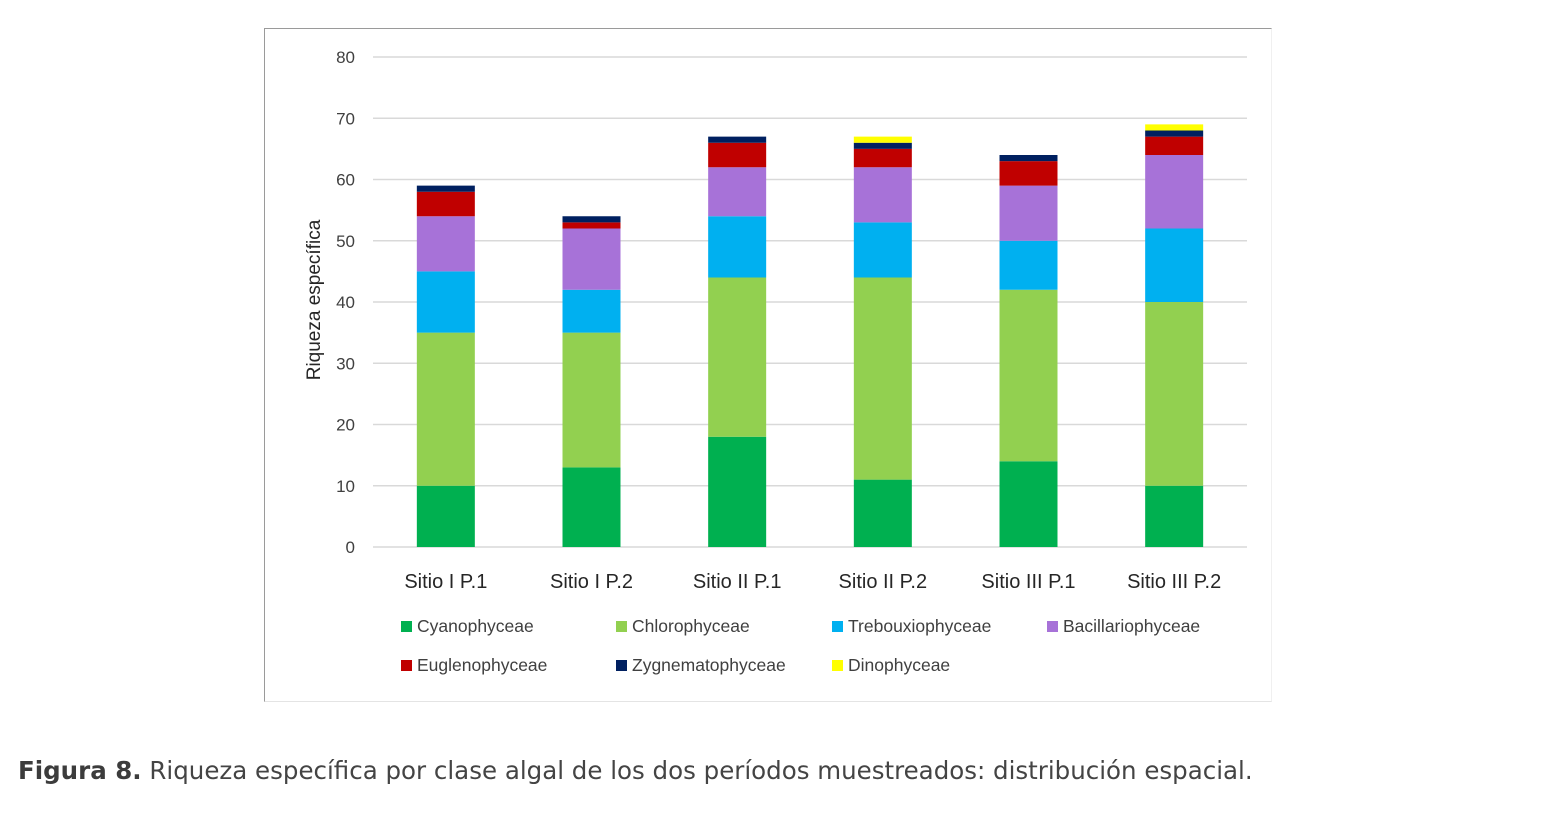 This screenshot has width=1542, height=822. What do you see at coordinates (445, 582) in the screenshot?
I see `x-tick-label: Sitio I P.1` at bounding box center [445, 582].